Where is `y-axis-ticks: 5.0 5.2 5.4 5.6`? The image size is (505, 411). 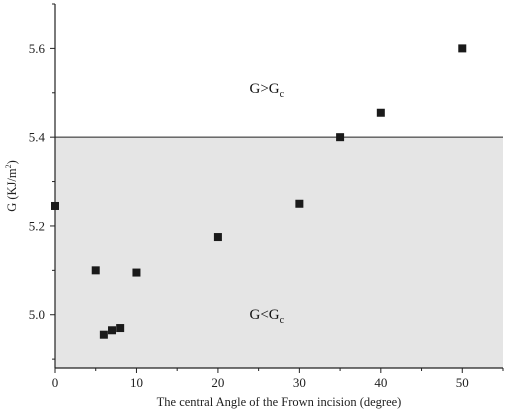
y-axis-ticks: 5.0 5.2 5.4 5.6 is located at coordinates (42, 181).